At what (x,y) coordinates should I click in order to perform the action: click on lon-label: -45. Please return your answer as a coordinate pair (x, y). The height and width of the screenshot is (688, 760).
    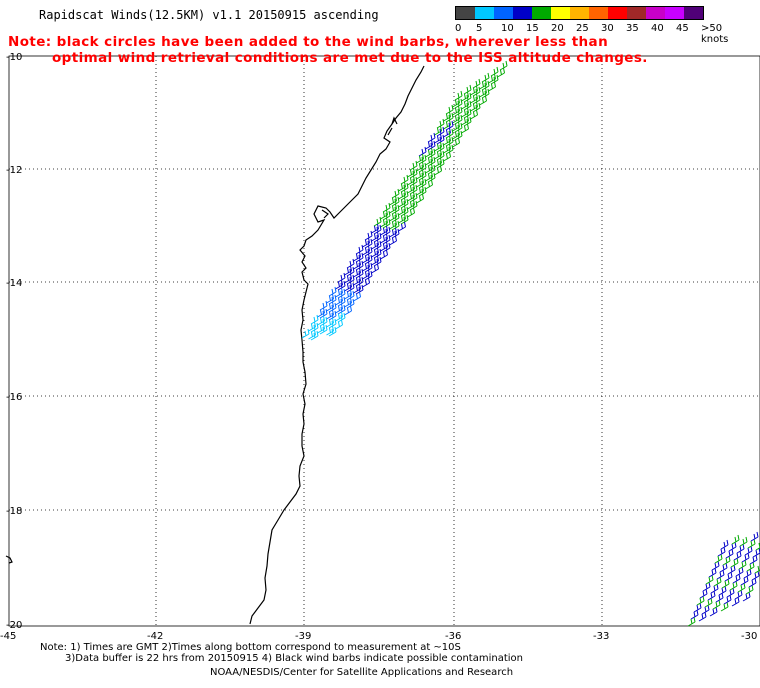
    Looking at the image, I should click on (8, 636).